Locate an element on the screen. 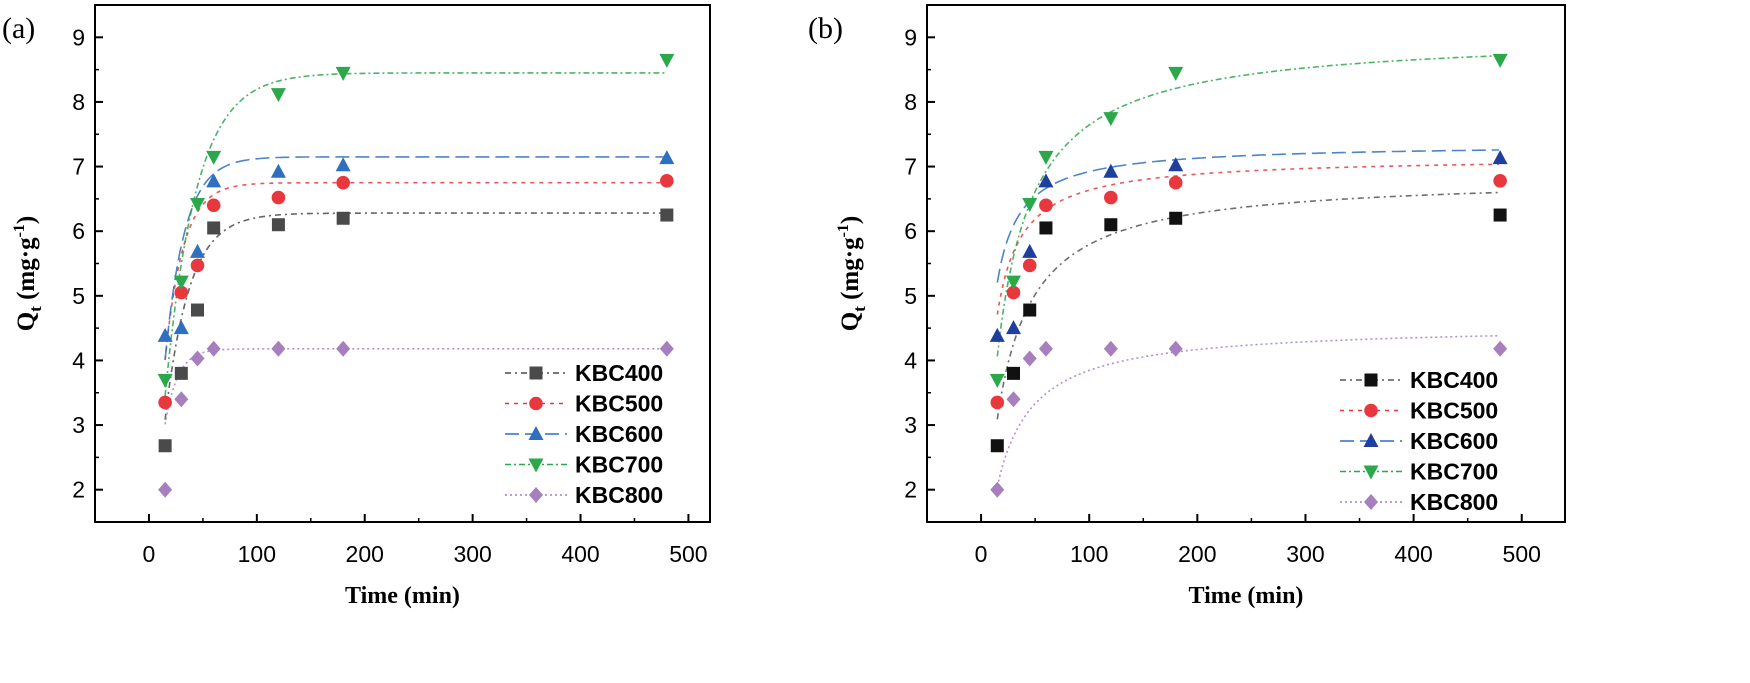 This screenshot has width=1750, height=683. y-tick-label: 7 is located at coordinates (910, 167).